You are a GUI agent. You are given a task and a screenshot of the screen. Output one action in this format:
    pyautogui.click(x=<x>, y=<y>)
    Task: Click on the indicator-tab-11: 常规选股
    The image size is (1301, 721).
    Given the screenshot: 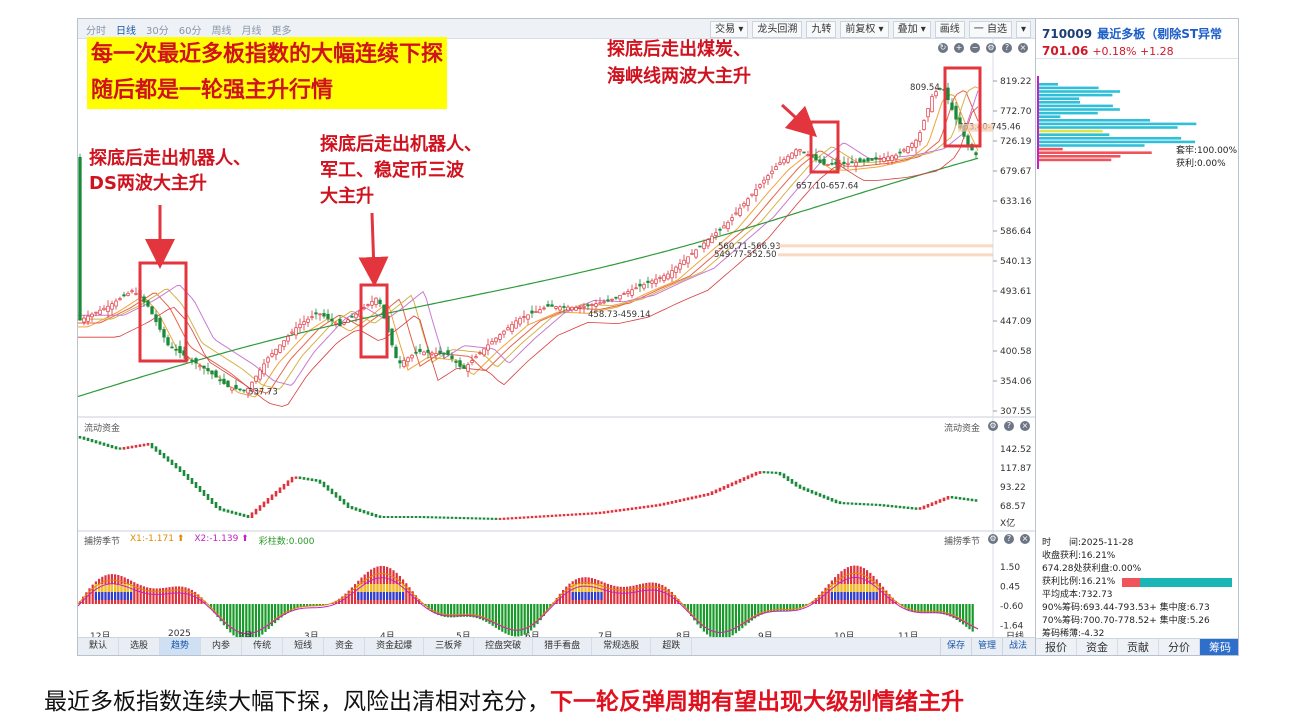 What is the action you would take?
    pyautogui.click(x=622, y=646)
    